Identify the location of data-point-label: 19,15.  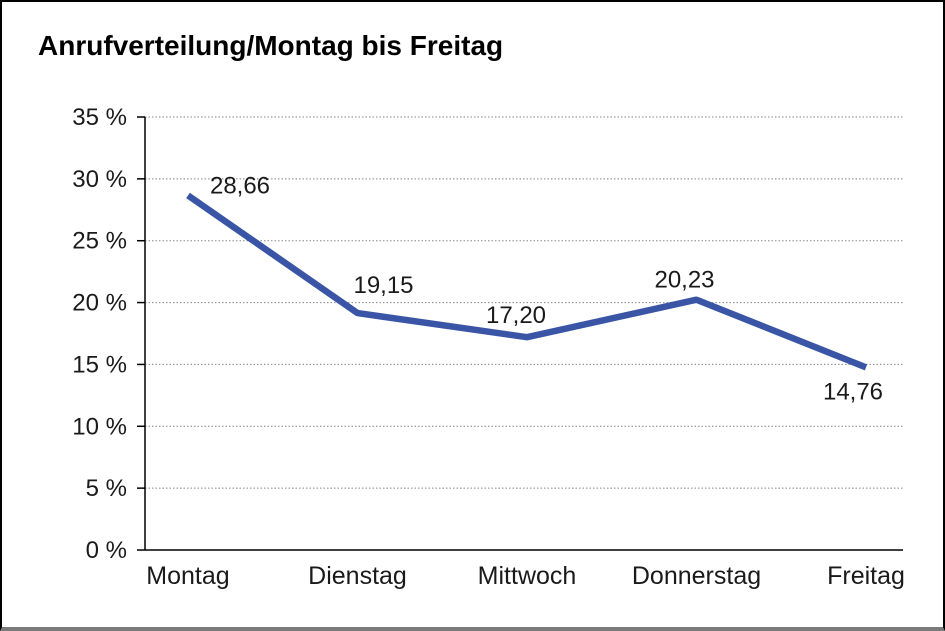
(383, 285).